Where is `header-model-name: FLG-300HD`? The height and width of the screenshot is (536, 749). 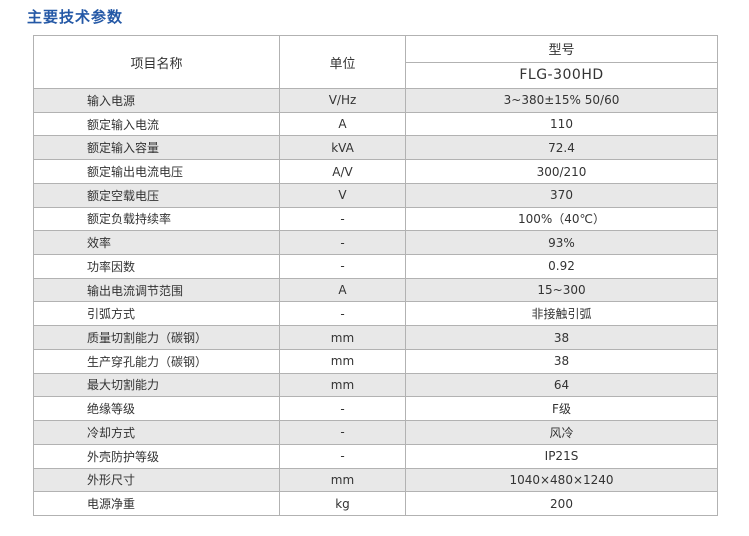 header-model-name: FLG-300HD is located at coordinates (561, 75).